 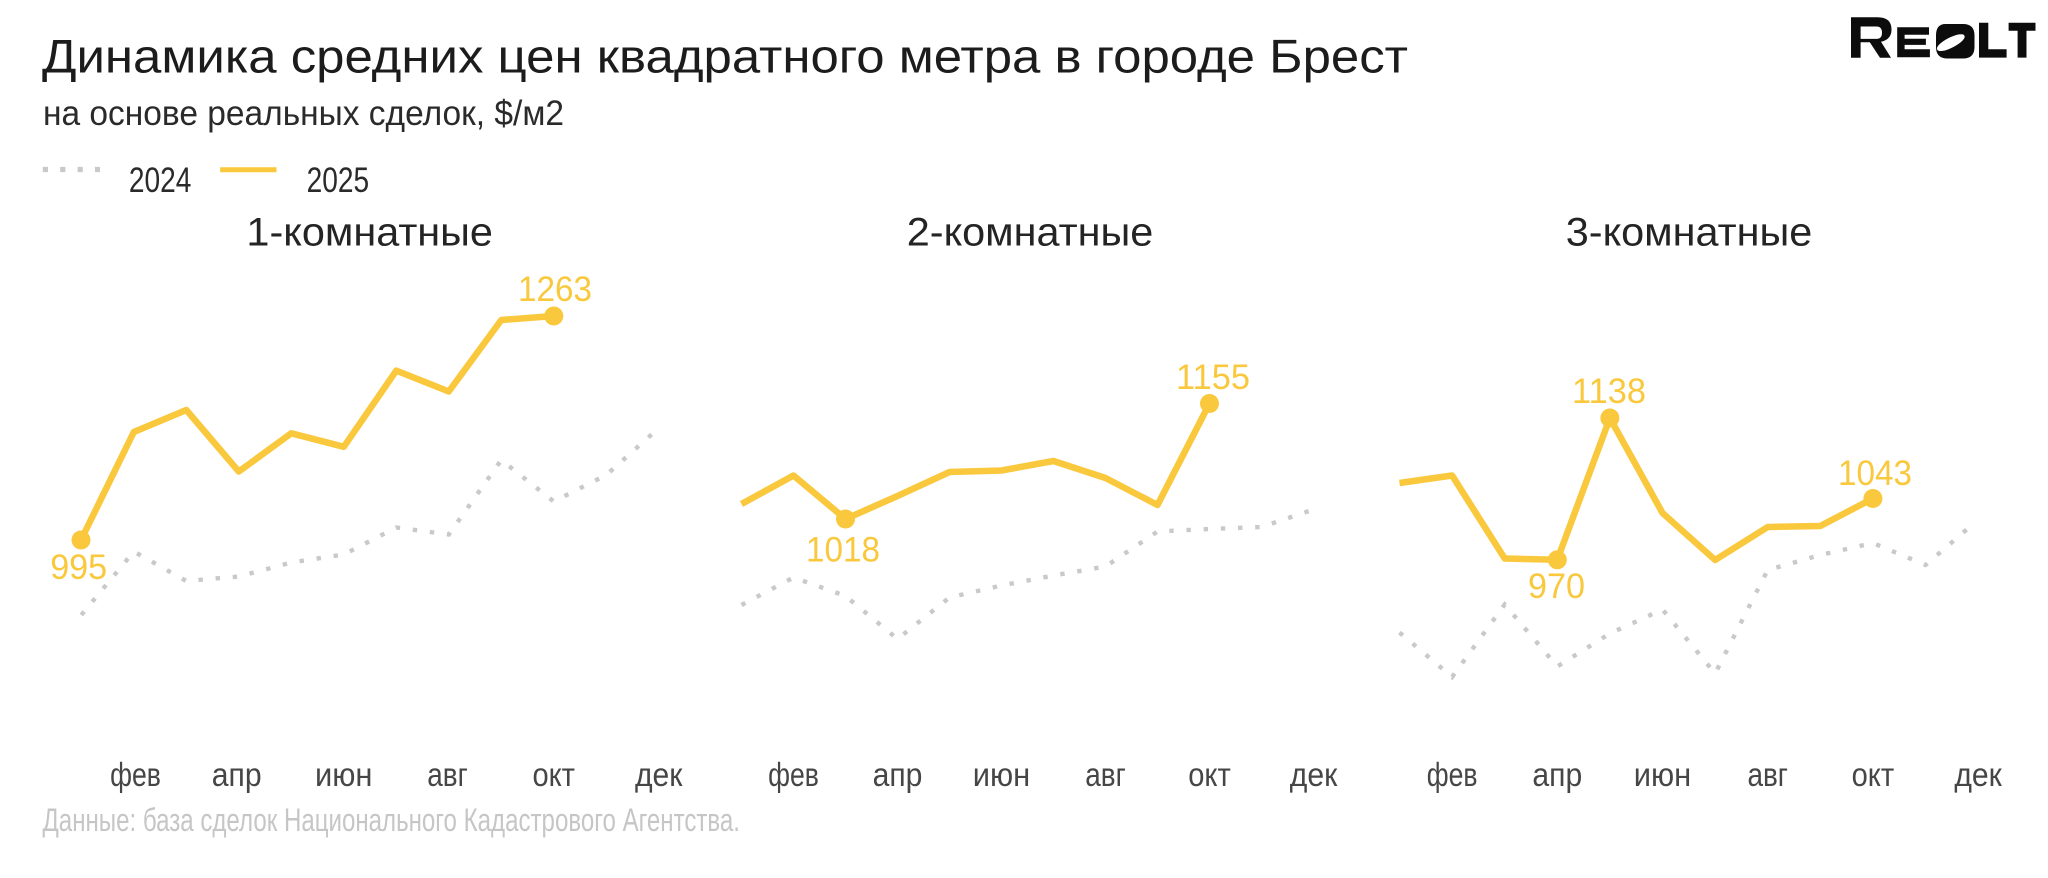 What do you see at coordinates (1689, 232) in the screenshot?
I see `svg-text: 3-комнатные` at bounding box center [1689, 232].